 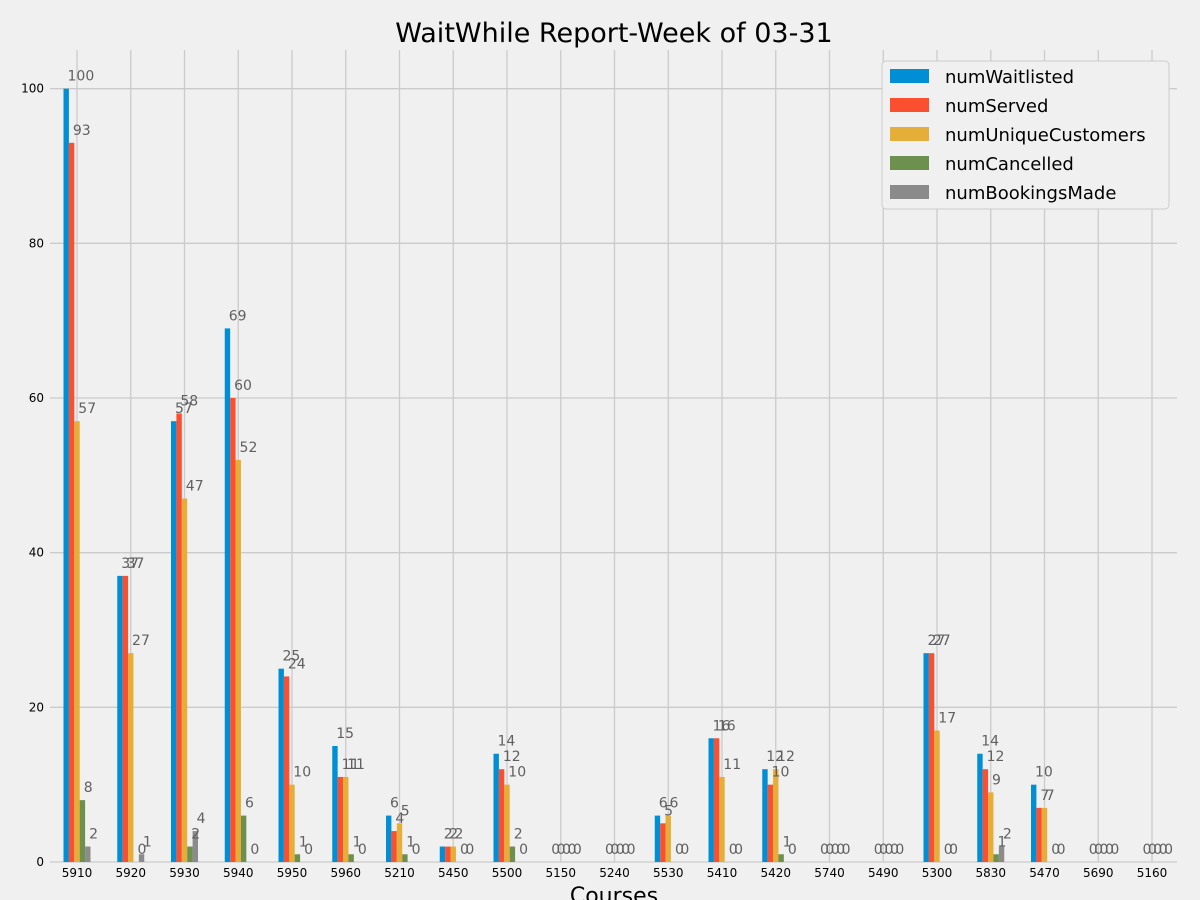 I want to click on data-label: 52, so click(x=249, y=448).